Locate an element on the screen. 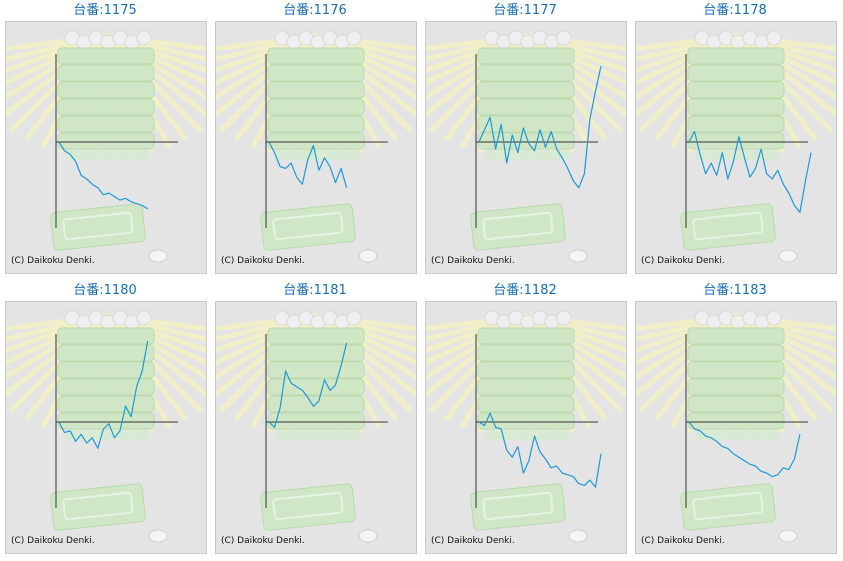 Image resolution: width=843 pixels, height=561 pixels. chart-title: 台番:1175 is located at coordinates (105, 10).